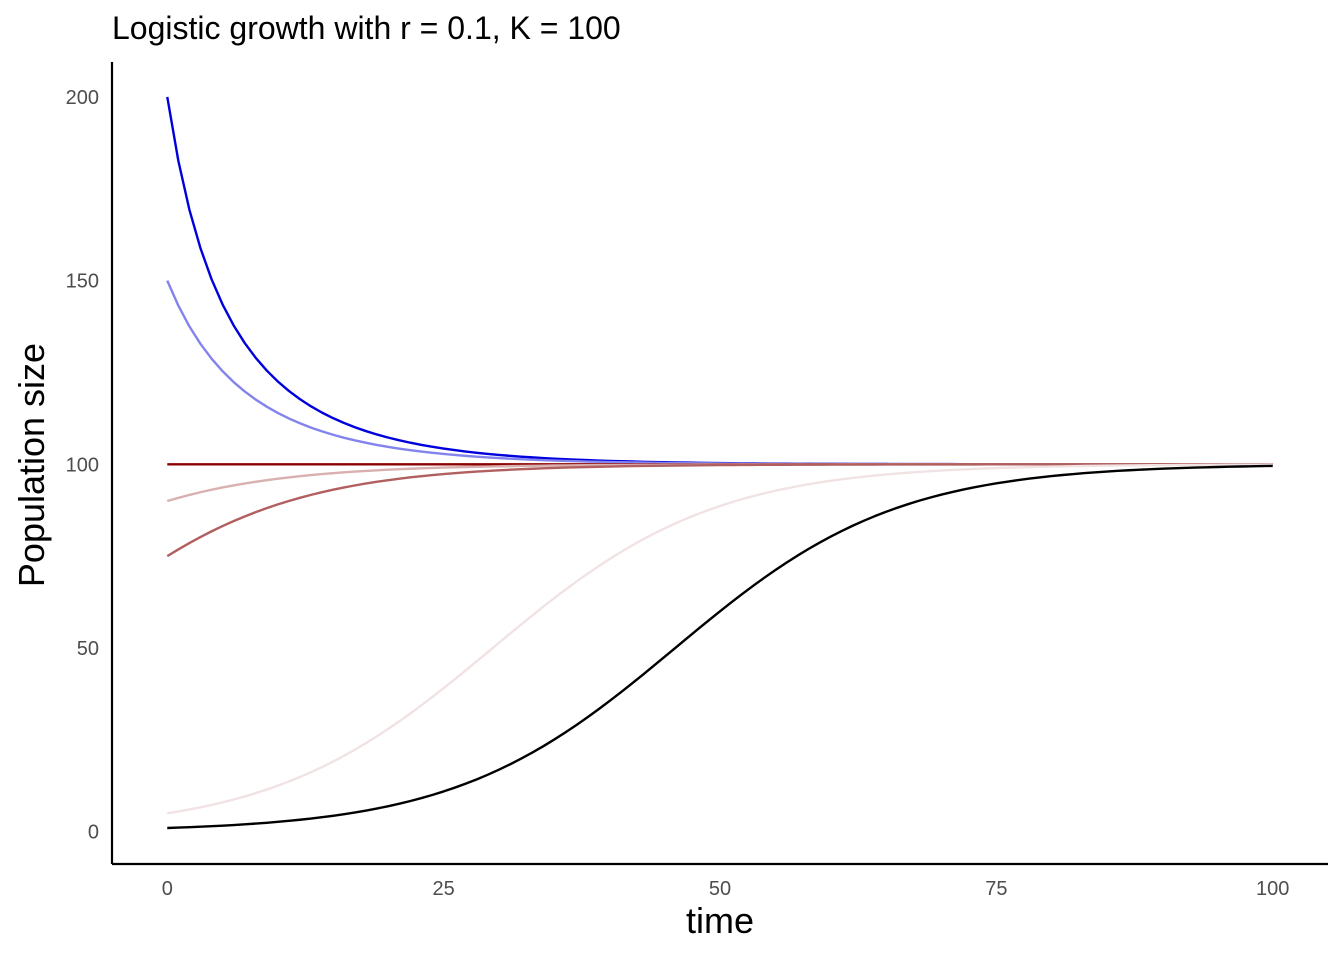  What do you see at coordinates (88, 649) in the screenshot?
I see `y-tick-label: 50` at bounding box center [88, 649].